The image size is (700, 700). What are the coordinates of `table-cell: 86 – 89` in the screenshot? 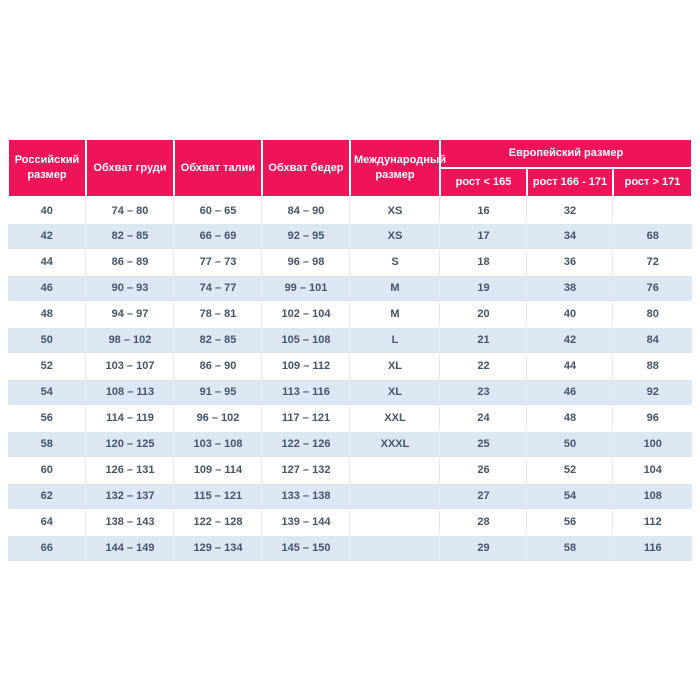 It's located at (130, 262).